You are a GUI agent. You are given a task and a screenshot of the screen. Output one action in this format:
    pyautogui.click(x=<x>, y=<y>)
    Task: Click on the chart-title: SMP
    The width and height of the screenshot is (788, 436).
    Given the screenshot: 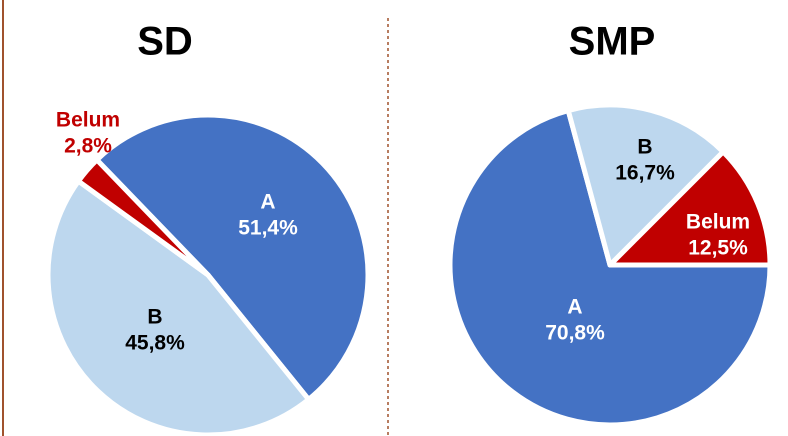 What is the action you would take?
    pyautogui.click(x=612, y=42)
    